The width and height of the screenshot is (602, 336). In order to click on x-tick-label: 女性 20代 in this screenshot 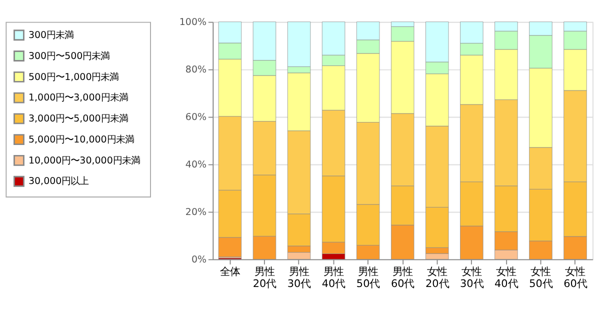, I will do `click(437, 278)`.